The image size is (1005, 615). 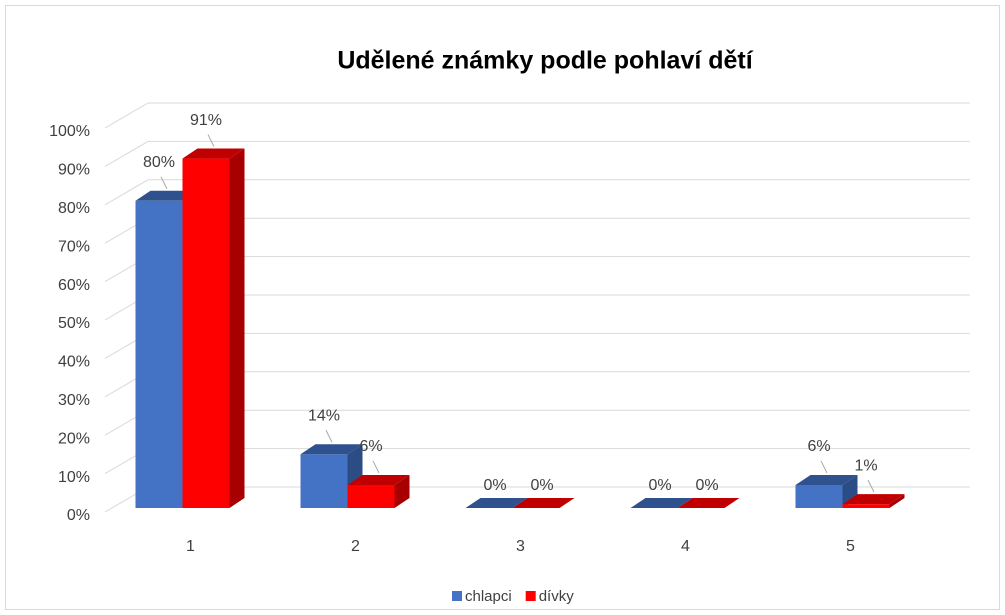 What do you see at coordinates (69, 131) in the screenshot?
I see `y-tick-label: 100%` at bounding box center [69, 131].